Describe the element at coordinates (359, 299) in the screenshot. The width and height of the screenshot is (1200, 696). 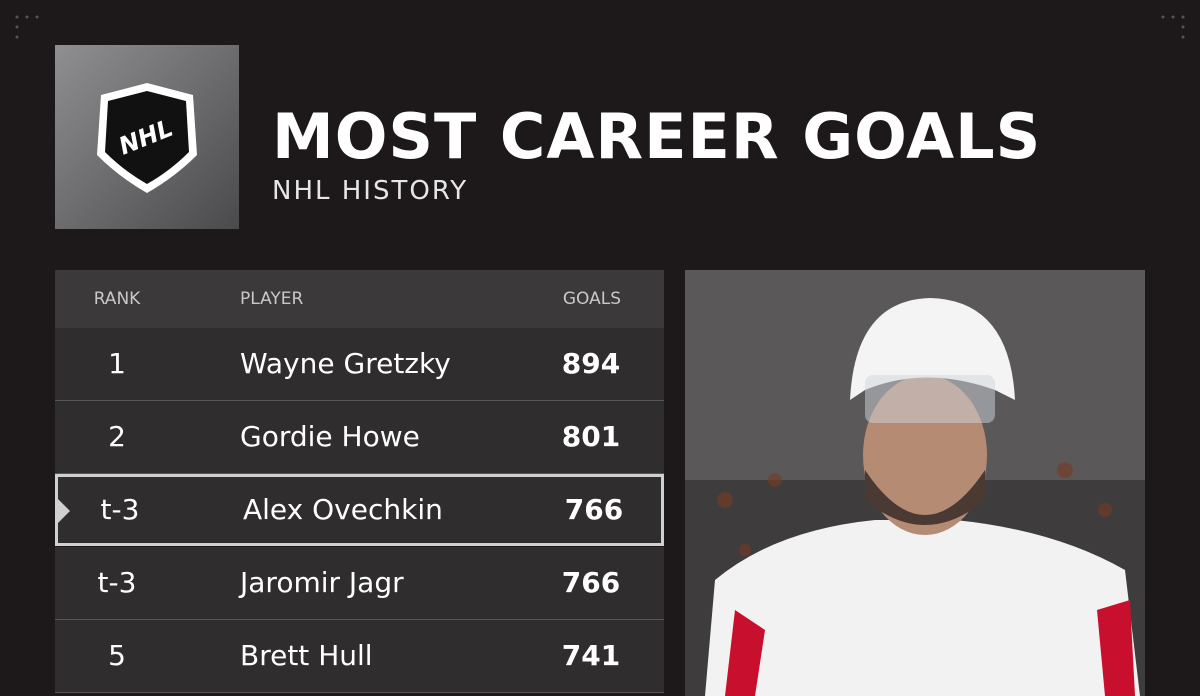
I see `table-header: RANK PLAYER GOALS` at that location.